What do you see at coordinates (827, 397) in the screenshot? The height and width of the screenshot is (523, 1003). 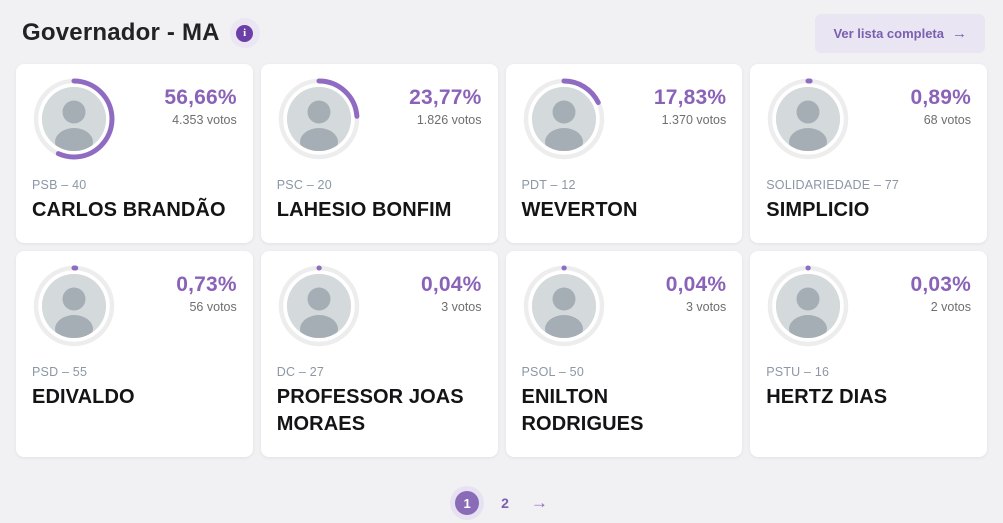 I see `candidate-name: HERTZ DIAS` at bounding box center [827, 397].